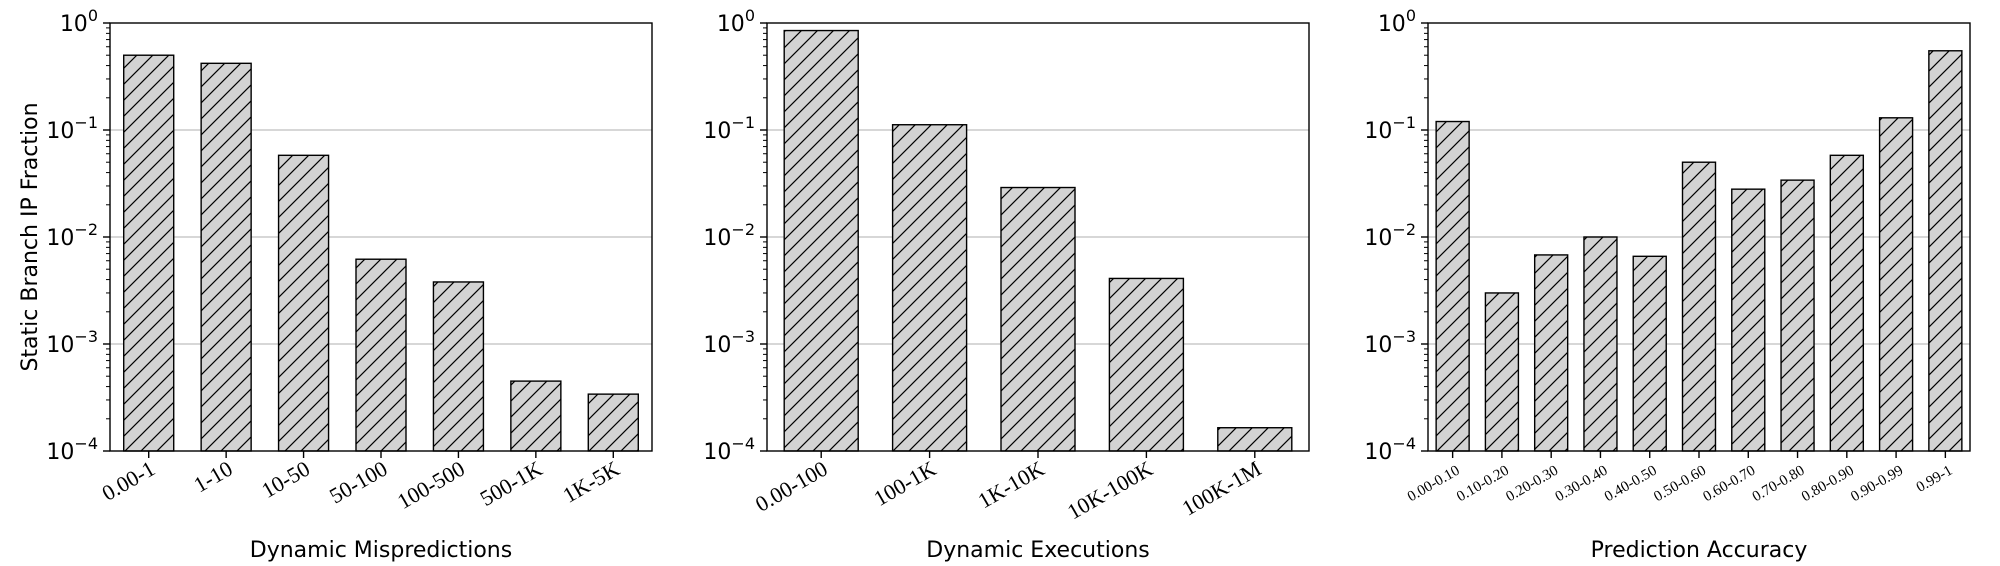 The height and width of the screenshot is (566, 2000). Describe the element at coordinates (1945, 251) in the screenshot. I see `bar-0.99-1` at that location.